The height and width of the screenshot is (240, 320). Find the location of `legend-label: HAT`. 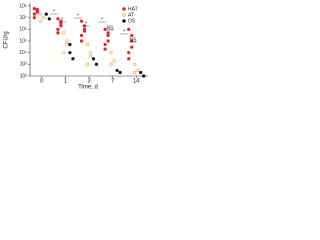

legend-label: HAT is located at coordinates (133, 9).